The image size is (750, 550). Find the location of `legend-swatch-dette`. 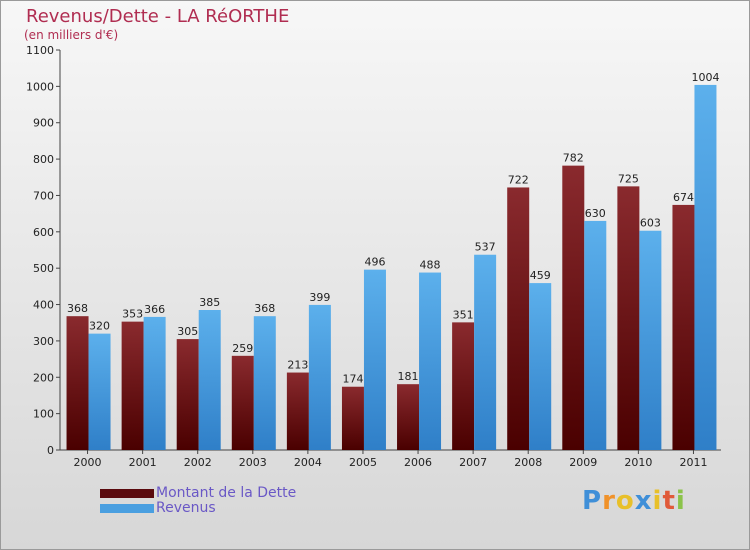

legend-swatch-dette is located at coordinates (127, 493).